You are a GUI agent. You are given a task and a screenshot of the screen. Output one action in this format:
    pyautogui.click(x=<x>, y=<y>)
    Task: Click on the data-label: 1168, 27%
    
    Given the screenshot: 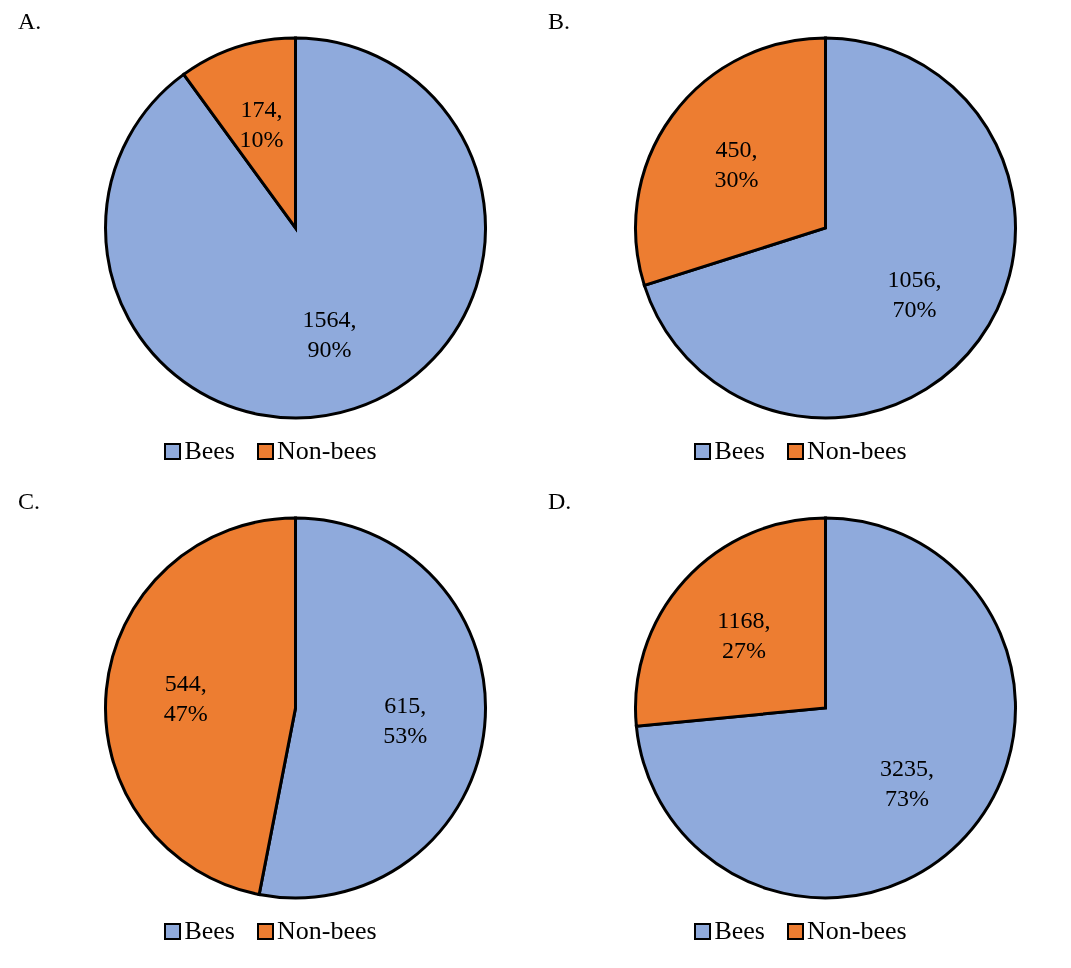 What is the action you would take?
    pyautogui.click(x=744, y=634)
    